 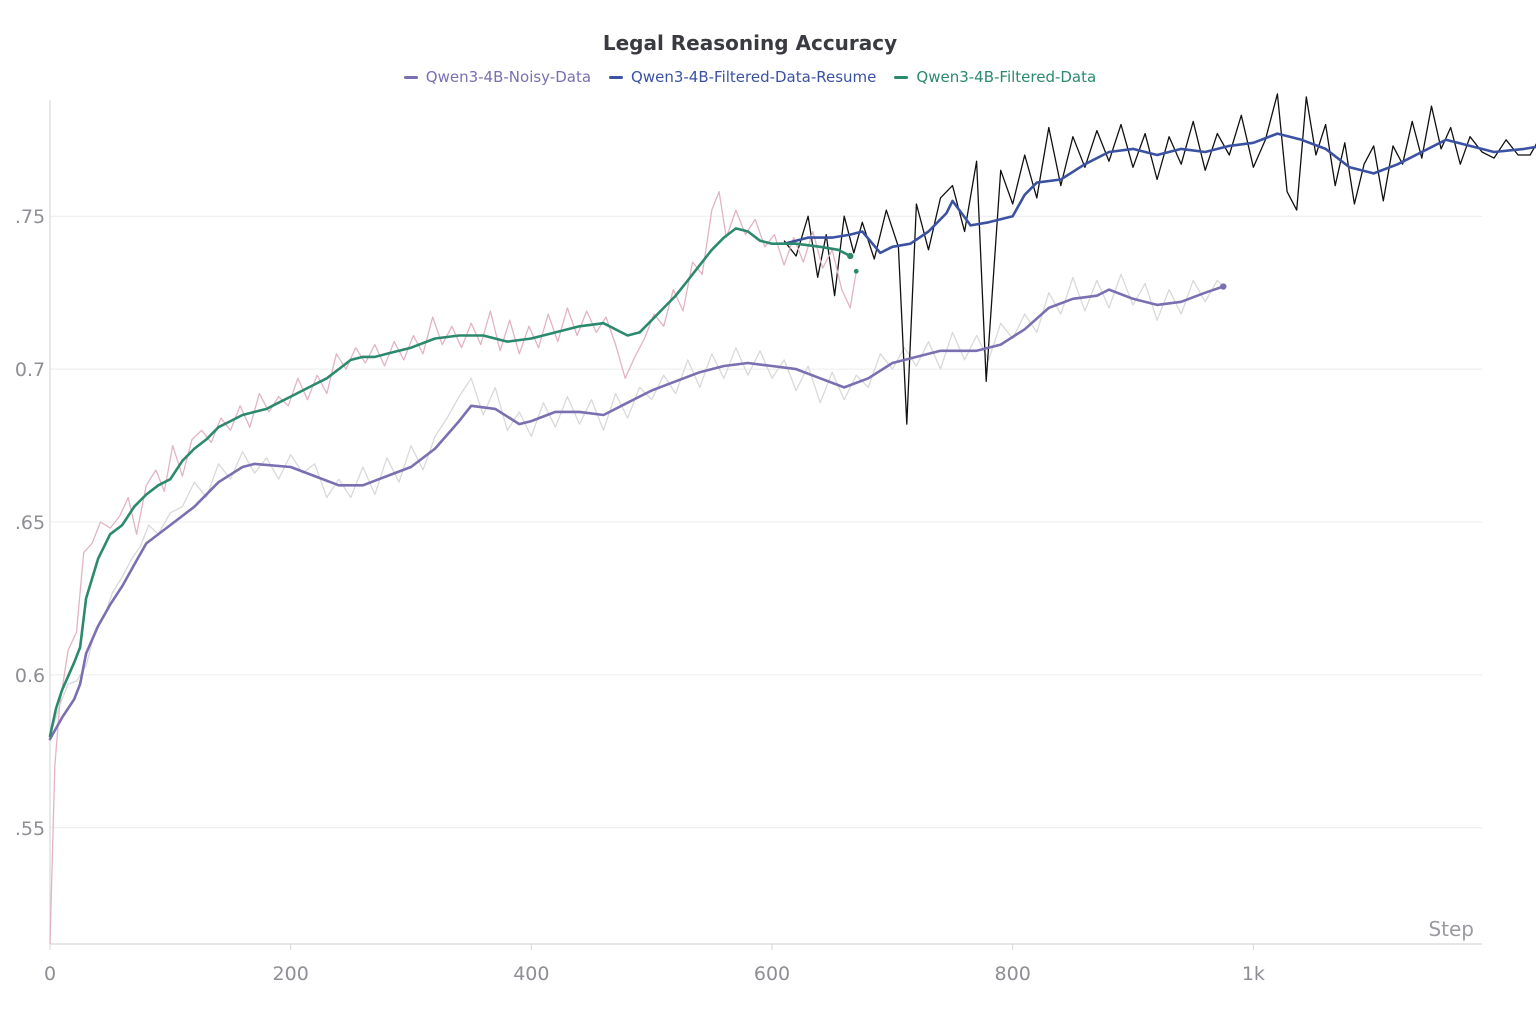 What do you see at coordinates (30, 217) in the screenshot?
I see `y-tick-label: .75` at bounding box center [30, 217].